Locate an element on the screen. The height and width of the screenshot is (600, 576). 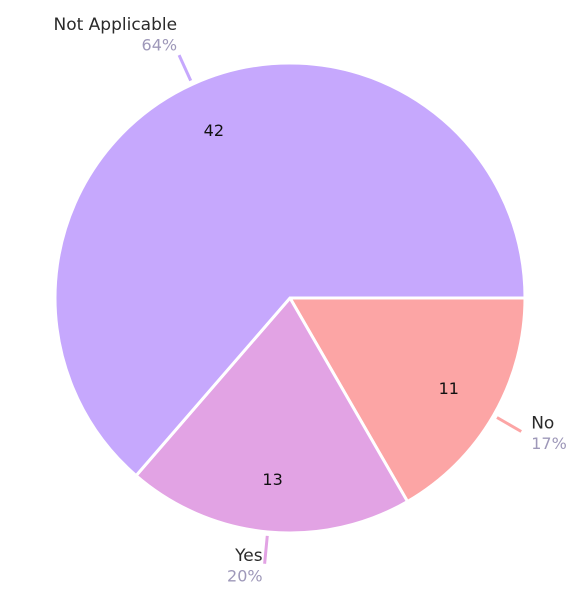
category-label: Not Applicable is located at coordinates (115, 25).